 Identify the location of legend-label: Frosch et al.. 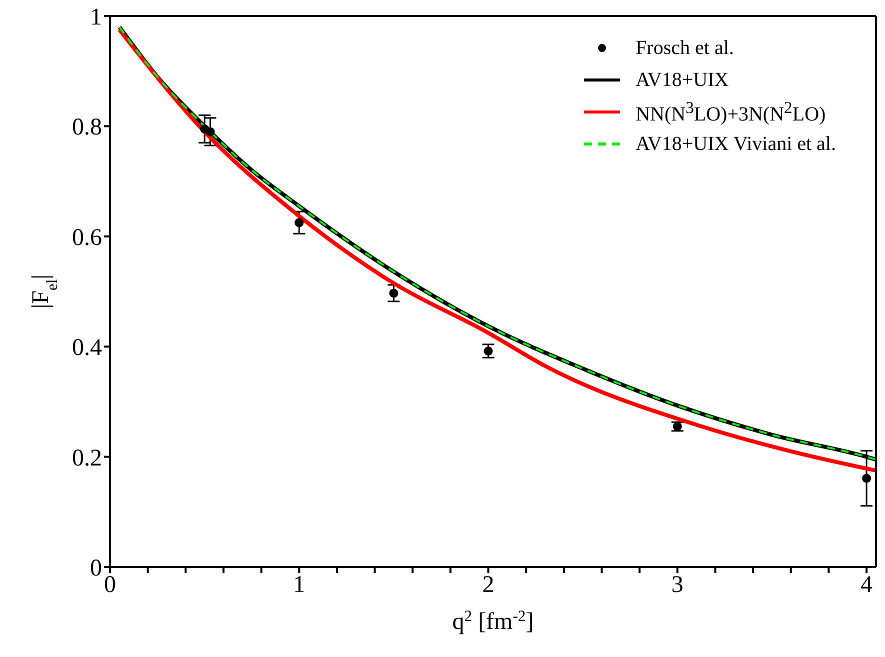
(685, 48).